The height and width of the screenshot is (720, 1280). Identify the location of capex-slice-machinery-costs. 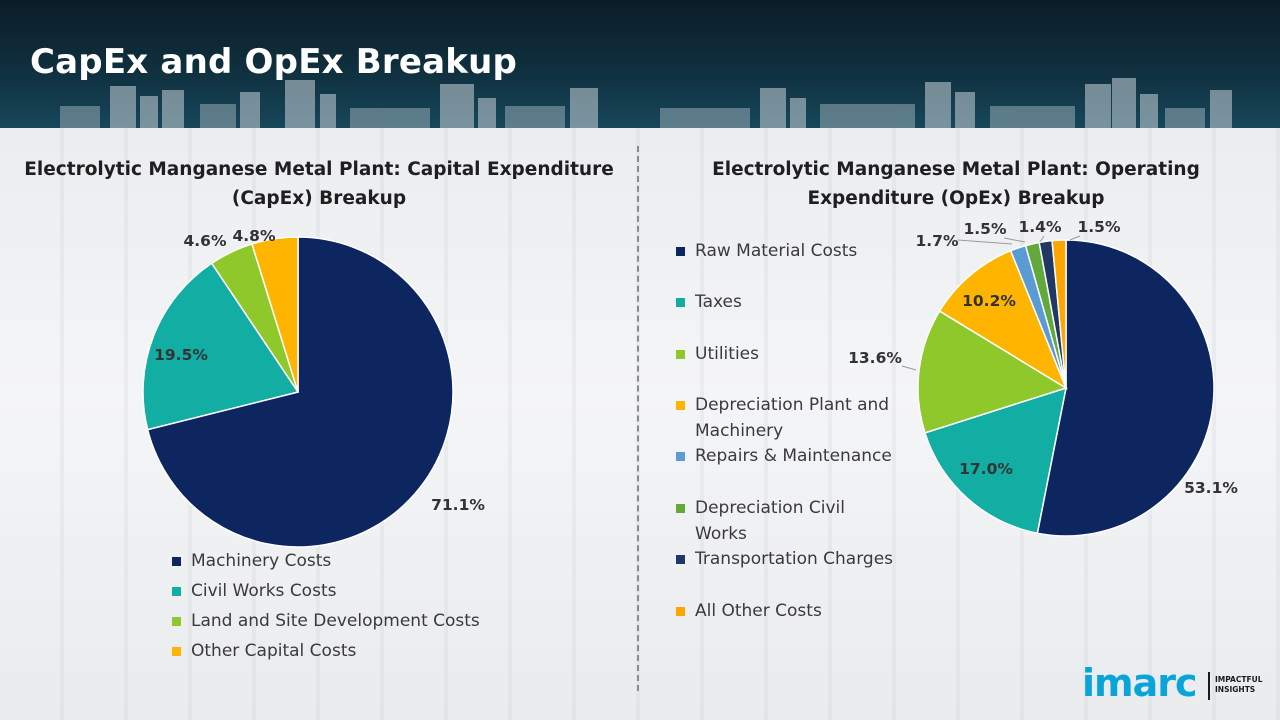
(300, 392).